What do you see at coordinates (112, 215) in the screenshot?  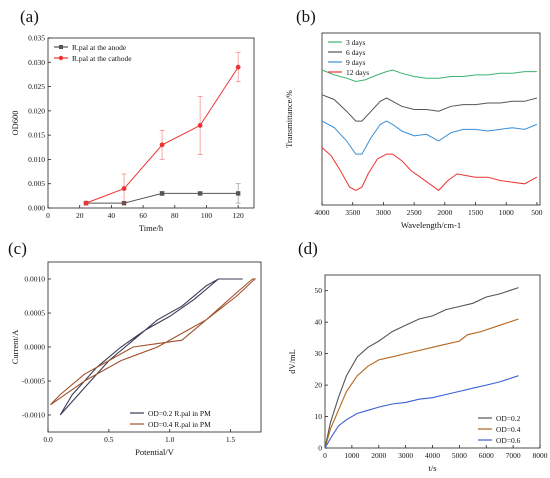 I see `x-tick-label: 40` at bounding box center [112, 215].